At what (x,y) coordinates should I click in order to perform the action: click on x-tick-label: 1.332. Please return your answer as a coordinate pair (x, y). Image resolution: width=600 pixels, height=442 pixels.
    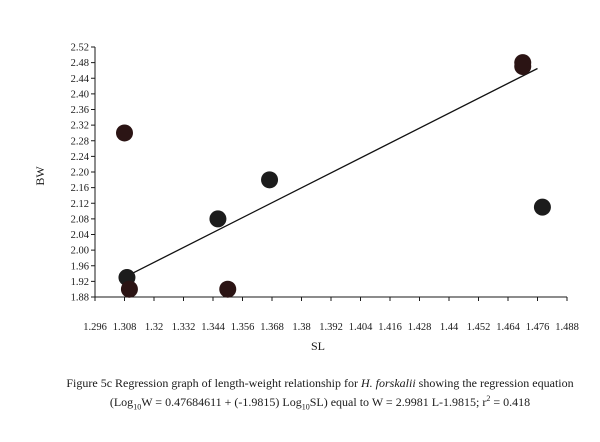
    Looking at the image, I should click on (184, 327).